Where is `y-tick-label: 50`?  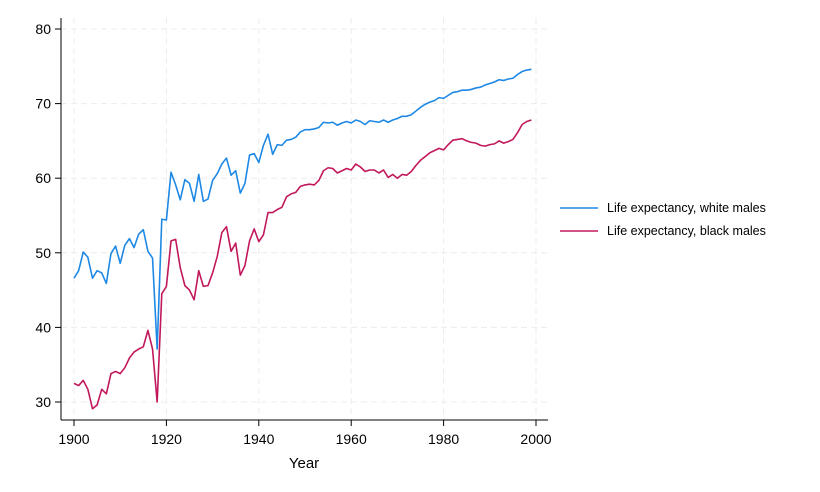
y-tick-label: 50 is located at coordinates (43, 253).